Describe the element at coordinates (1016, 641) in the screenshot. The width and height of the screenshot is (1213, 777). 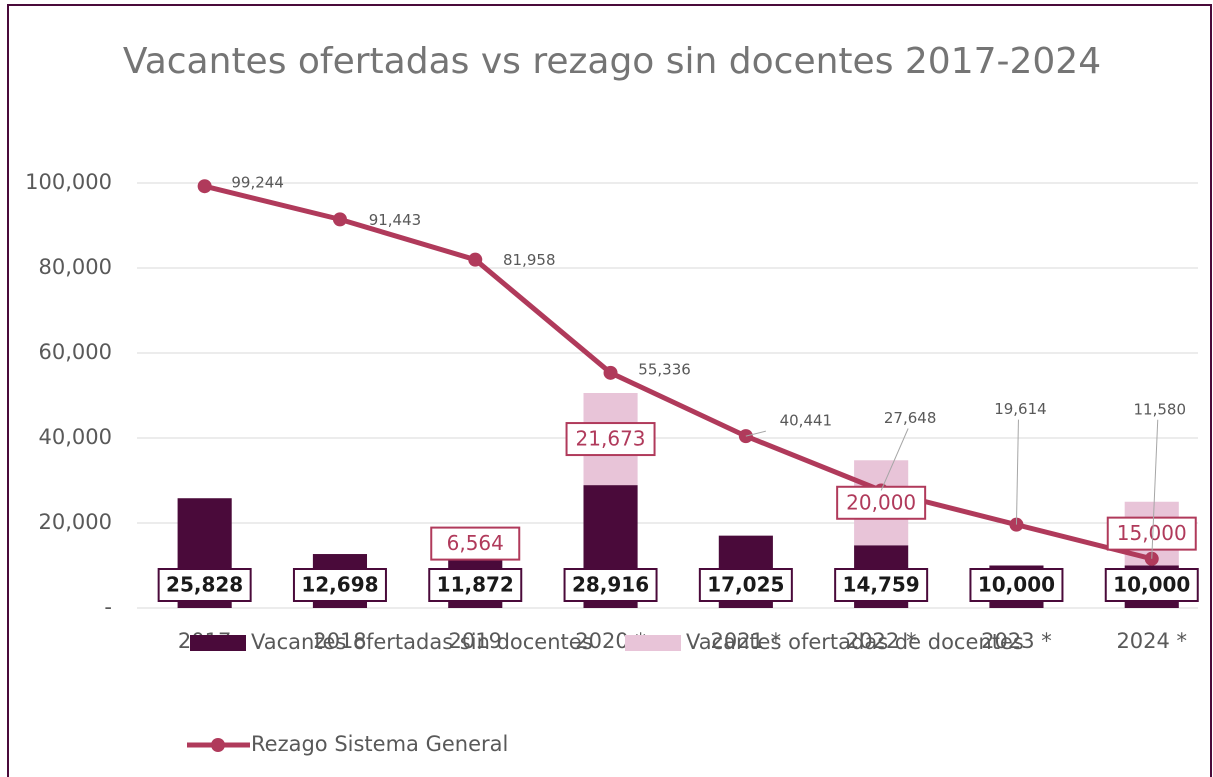
I see `x-tick-label: 2023 *` at that location.